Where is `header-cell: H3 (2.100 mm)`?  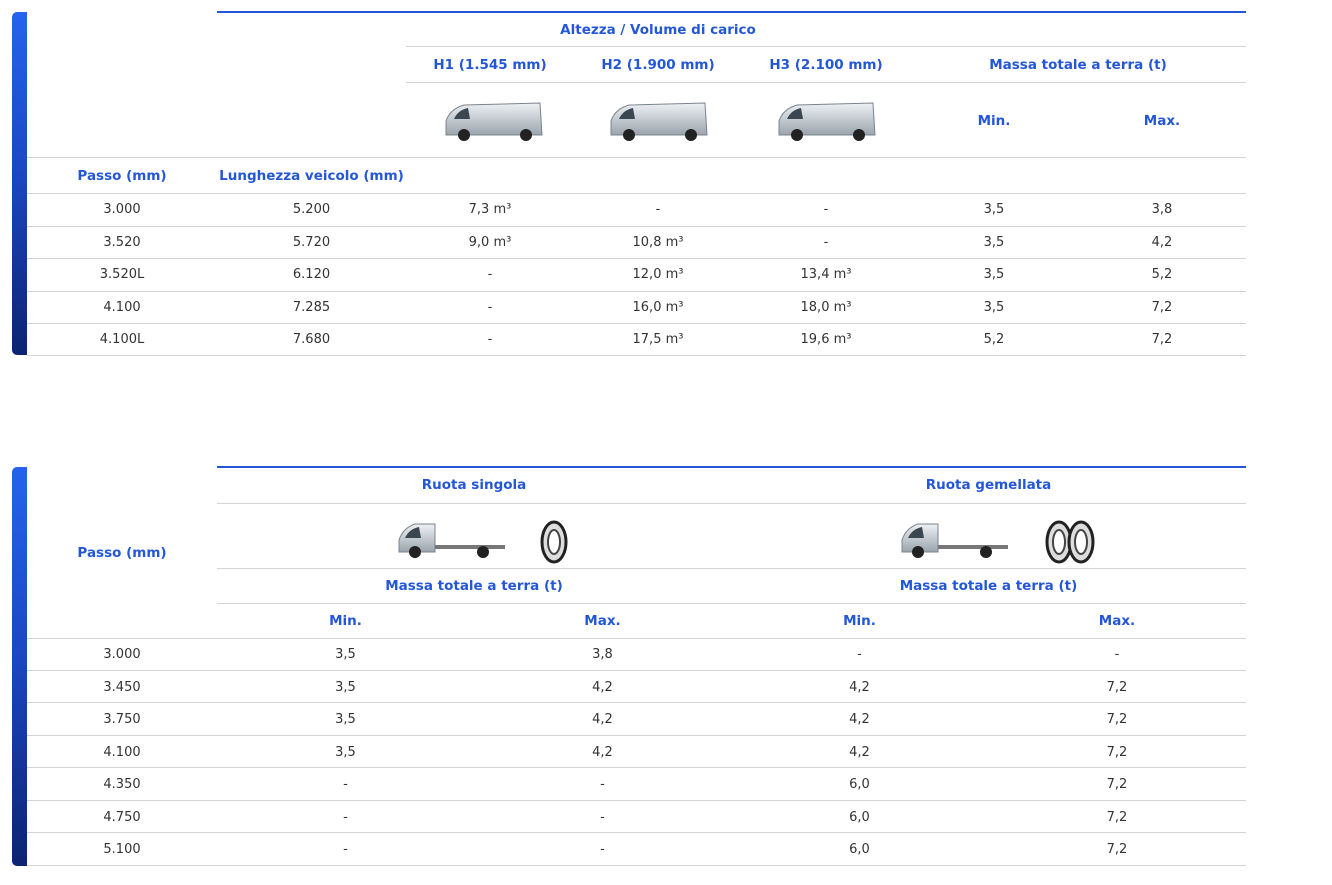 header-cell: H3 (2.100 mm) is located at coordinates (826, 65).